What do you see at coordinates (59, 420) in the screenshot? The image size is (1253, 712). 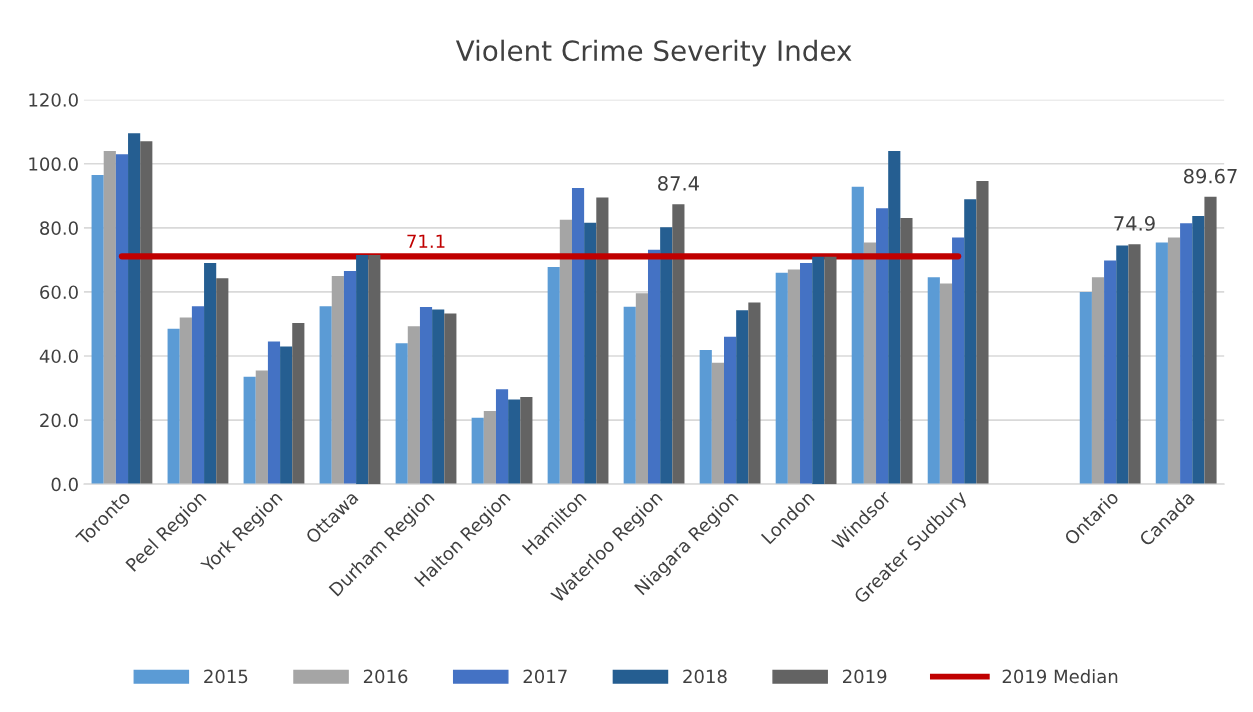 I see `y-tick-label: 20.0` at bounding box center [59, 420].